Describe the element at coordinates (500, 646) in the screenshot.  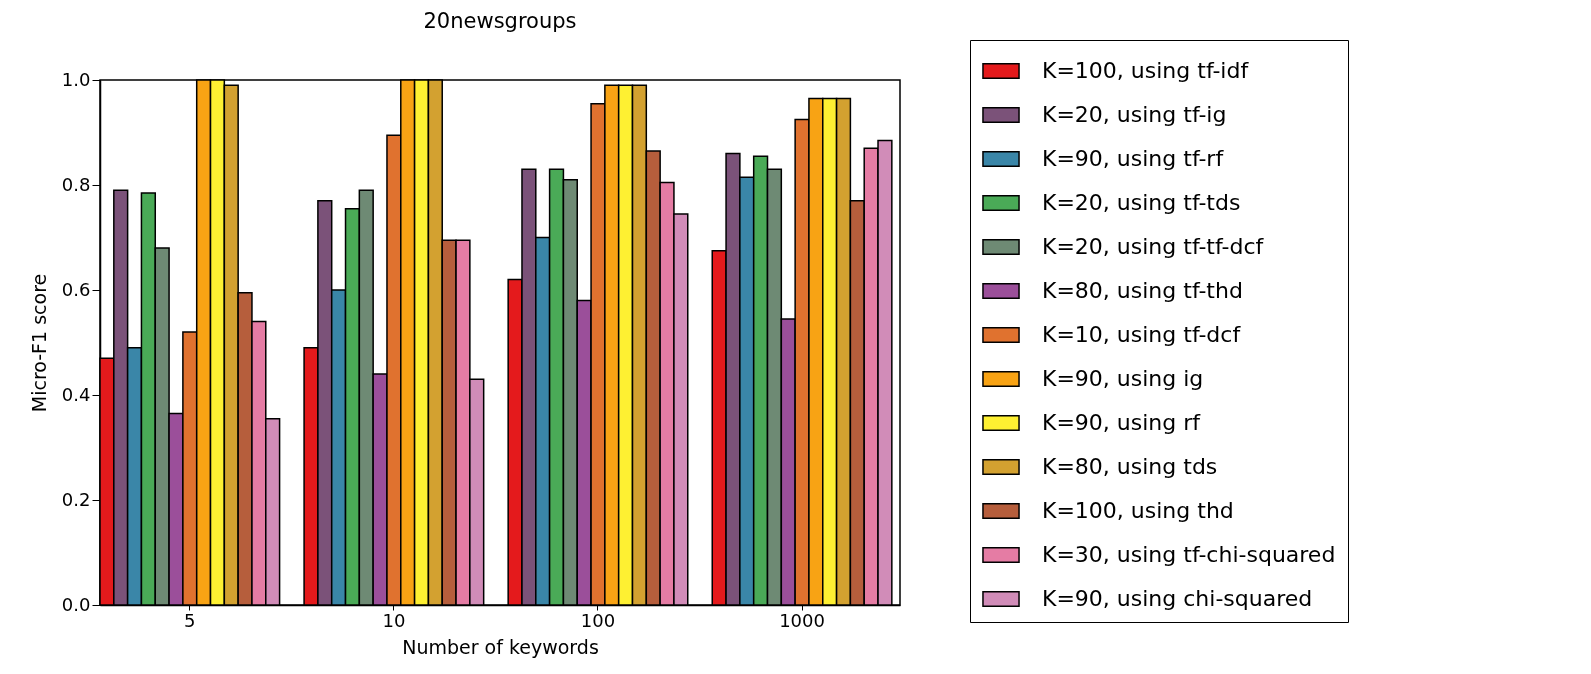
I see `x-axis-title: Number of keywords` at that location.